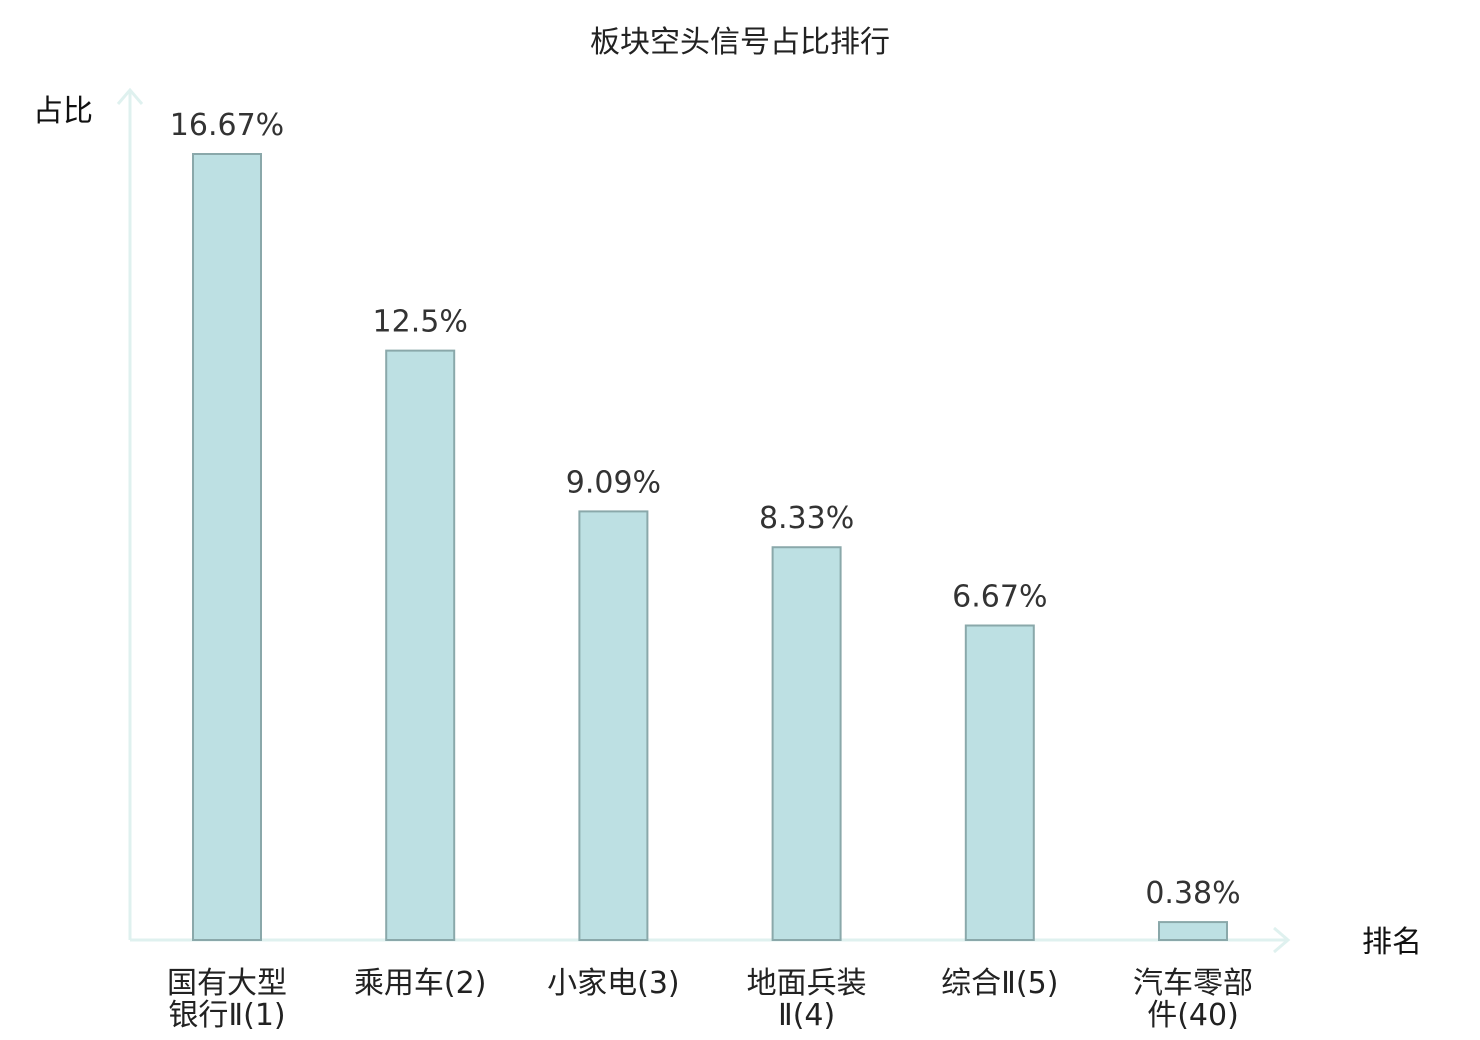  What do you see at coordinates (1282, 940) in the screenshot?
I see `x-axis-arrow` at bounding box center [1282, 940].